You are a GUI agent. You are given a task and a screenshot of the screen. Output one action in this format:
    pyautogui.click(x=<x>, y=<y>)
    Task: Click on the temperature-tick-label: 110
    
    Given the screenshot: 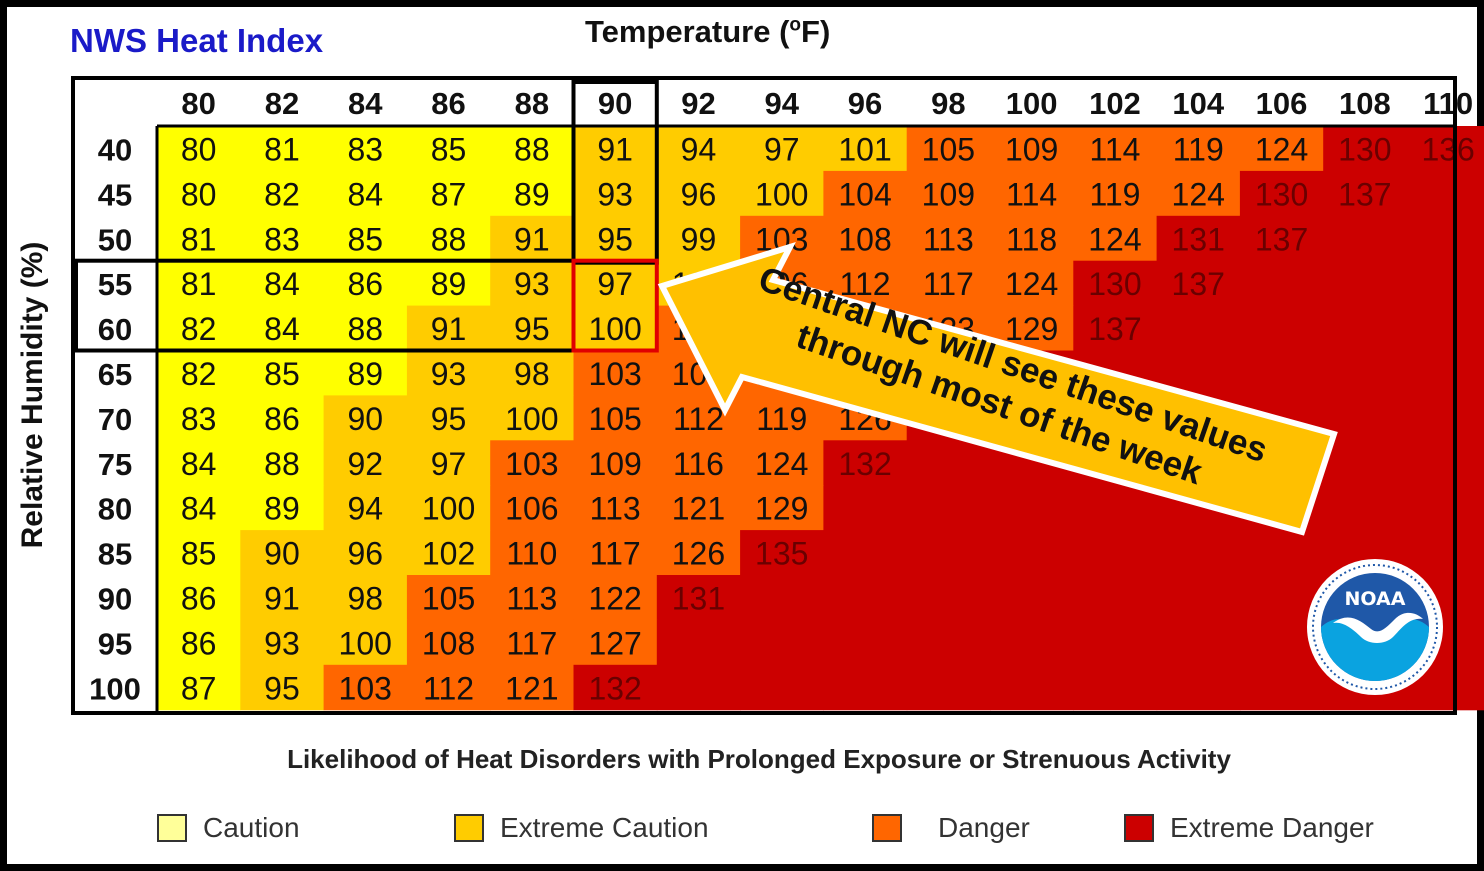 What is the action you would take?
    pyautogui.click(x=1448, y=103)
    